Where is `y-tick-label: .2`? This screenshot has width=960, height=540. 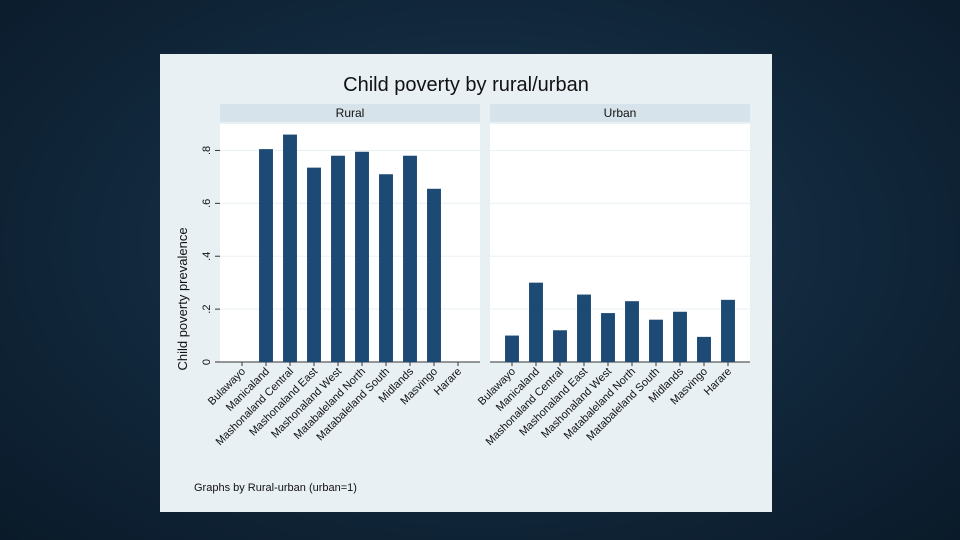 y-tick-label: .2 is located at coordinates (207, 309).